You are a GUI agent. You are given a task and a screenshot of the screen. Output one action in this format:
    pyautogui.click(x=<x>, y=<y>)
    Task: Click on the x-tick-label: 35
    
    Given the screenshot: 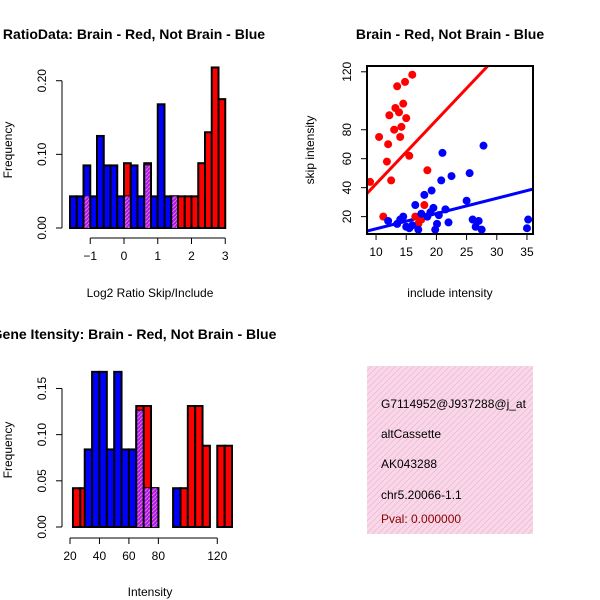 What is the action you would take?
    pyautogui.click(x=527, y=252)
    